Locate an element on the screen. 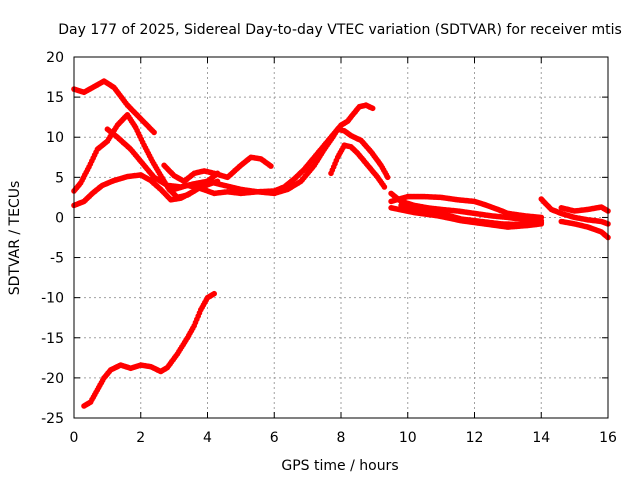 The height and width of the screenshot is (480, 640). series-track-a is located at coordinates (114, 107).